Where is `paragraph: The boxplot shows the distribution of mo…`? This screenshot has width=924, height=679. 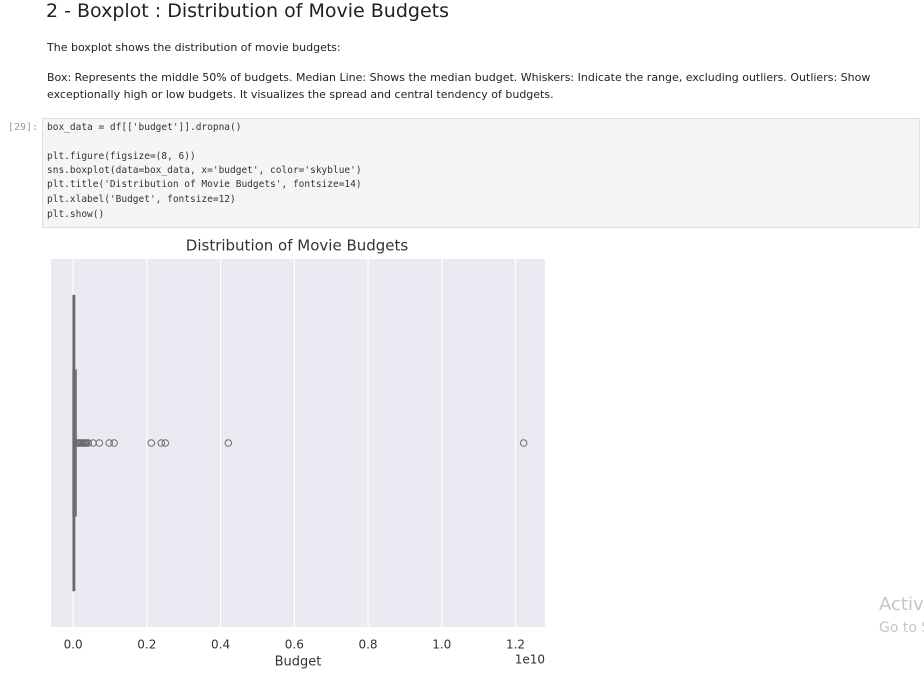
paragraph: The boxplot shows the distribution of mo… is located at coordinates (194, 47).